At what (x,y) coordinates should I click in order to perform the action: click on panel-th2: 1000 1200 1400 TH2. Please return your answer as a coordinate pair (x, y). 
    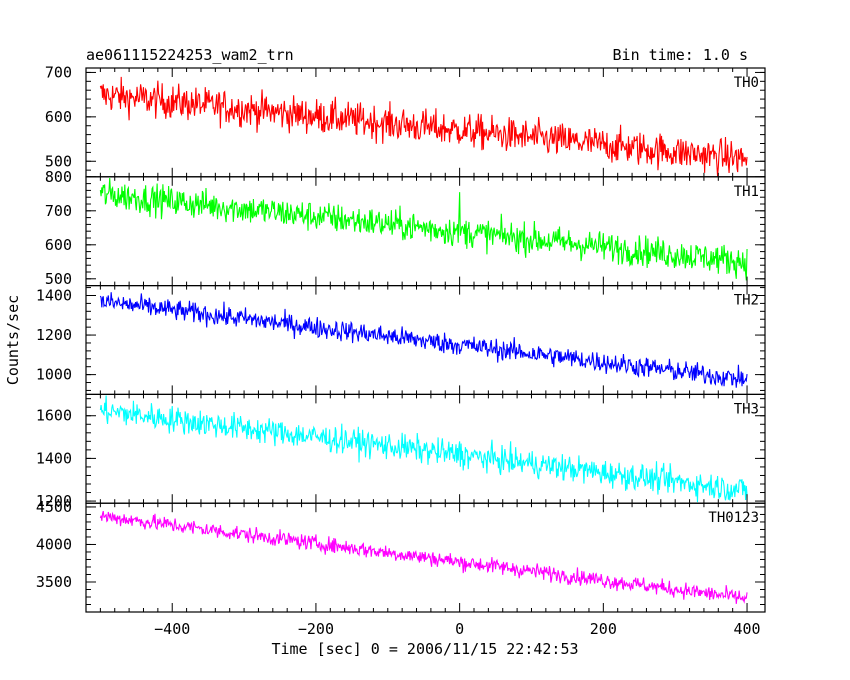
    Looking at the image, I should click on (401, 340).